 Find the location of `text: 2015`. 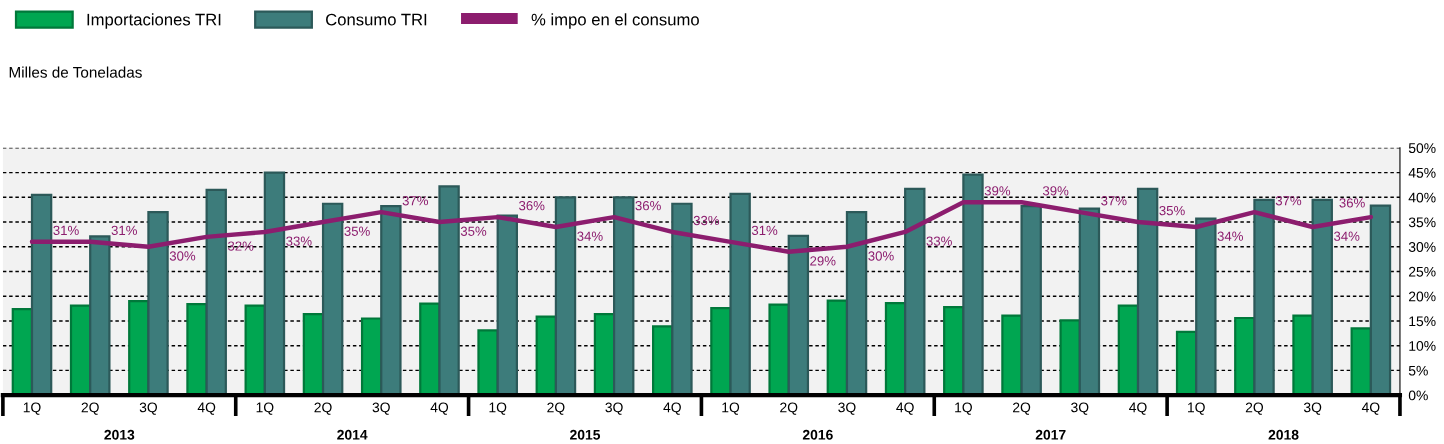

text: 2015 is located at coordinates (585, 434).